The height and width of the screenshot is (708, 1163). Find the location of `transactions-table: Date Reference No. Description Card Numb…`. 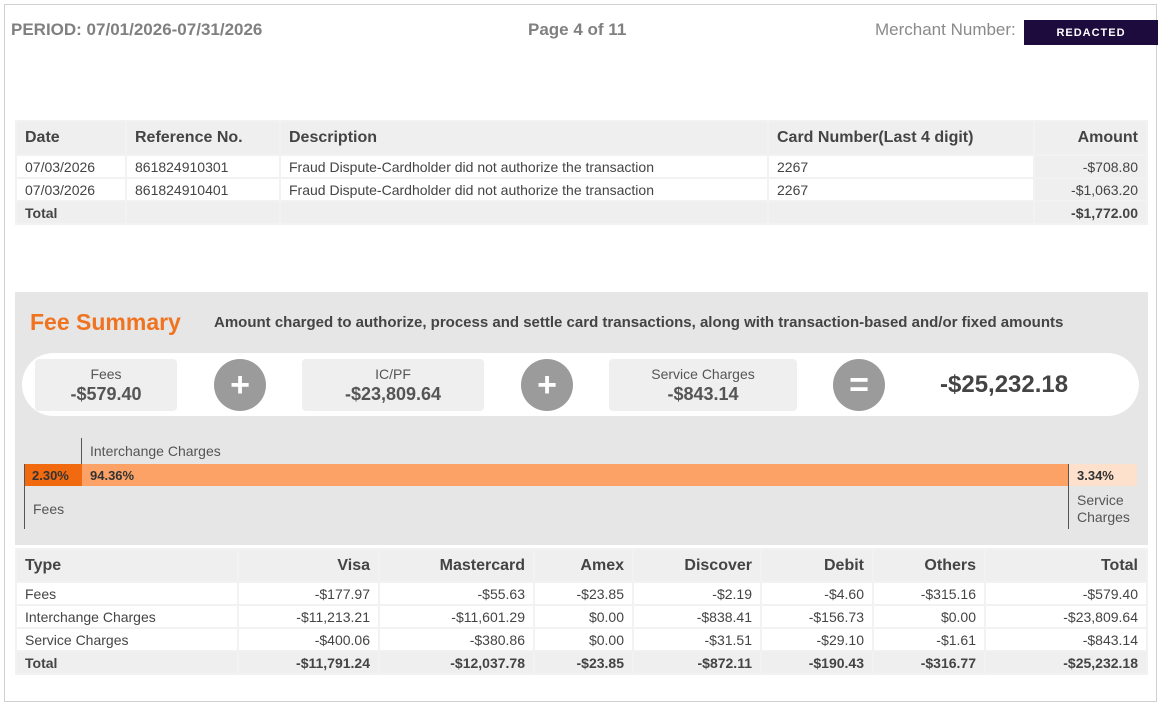

transactions-table: Date Reference No. Description Card Numb… is located at coordinates (581, 172).